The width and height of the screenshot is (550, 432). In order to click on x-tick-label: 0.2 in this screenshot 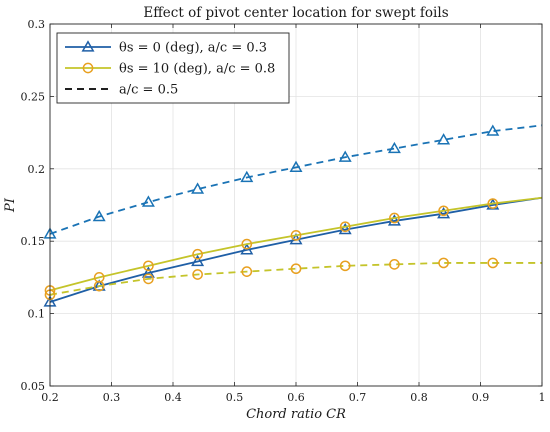, I will do `click(50, 397)`.